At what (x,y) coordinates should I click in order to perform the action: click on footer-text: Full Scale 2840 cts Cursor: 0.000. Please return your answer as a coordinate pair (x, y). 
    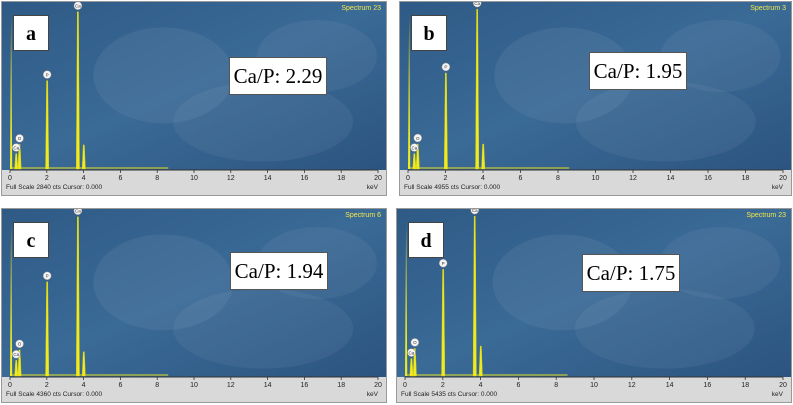
    Looking at the image, I should click on (54, 187).